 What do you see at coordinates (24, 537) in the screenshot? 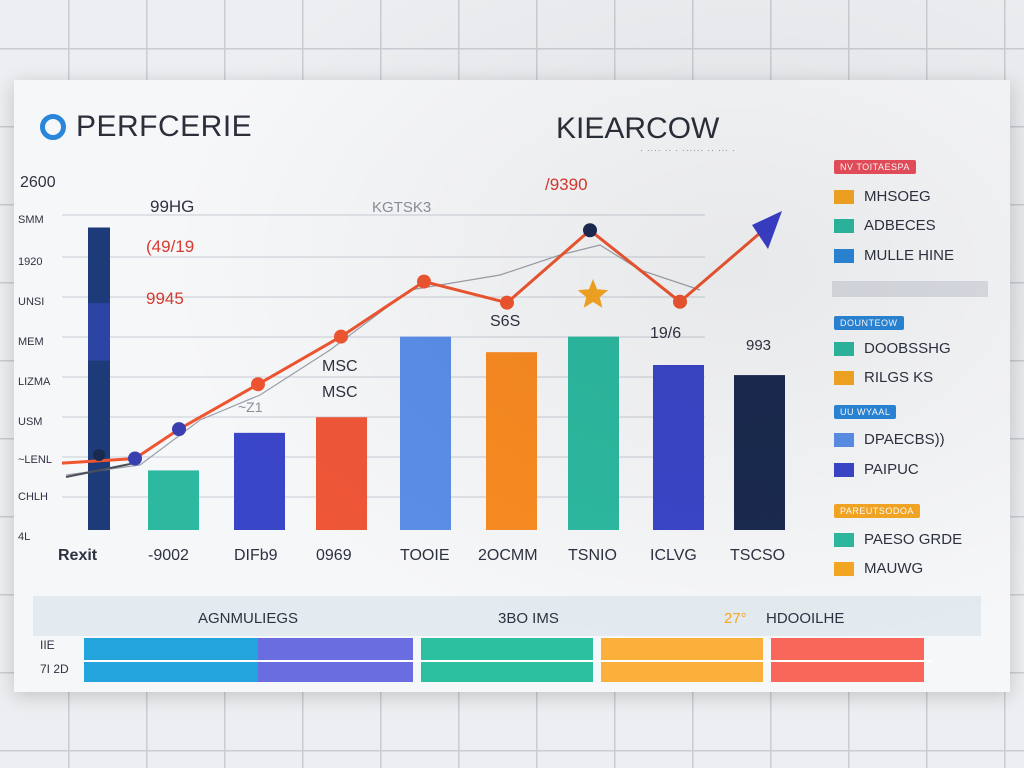
I see `y-tick-label: 4L` at bounding box center [24, 537].